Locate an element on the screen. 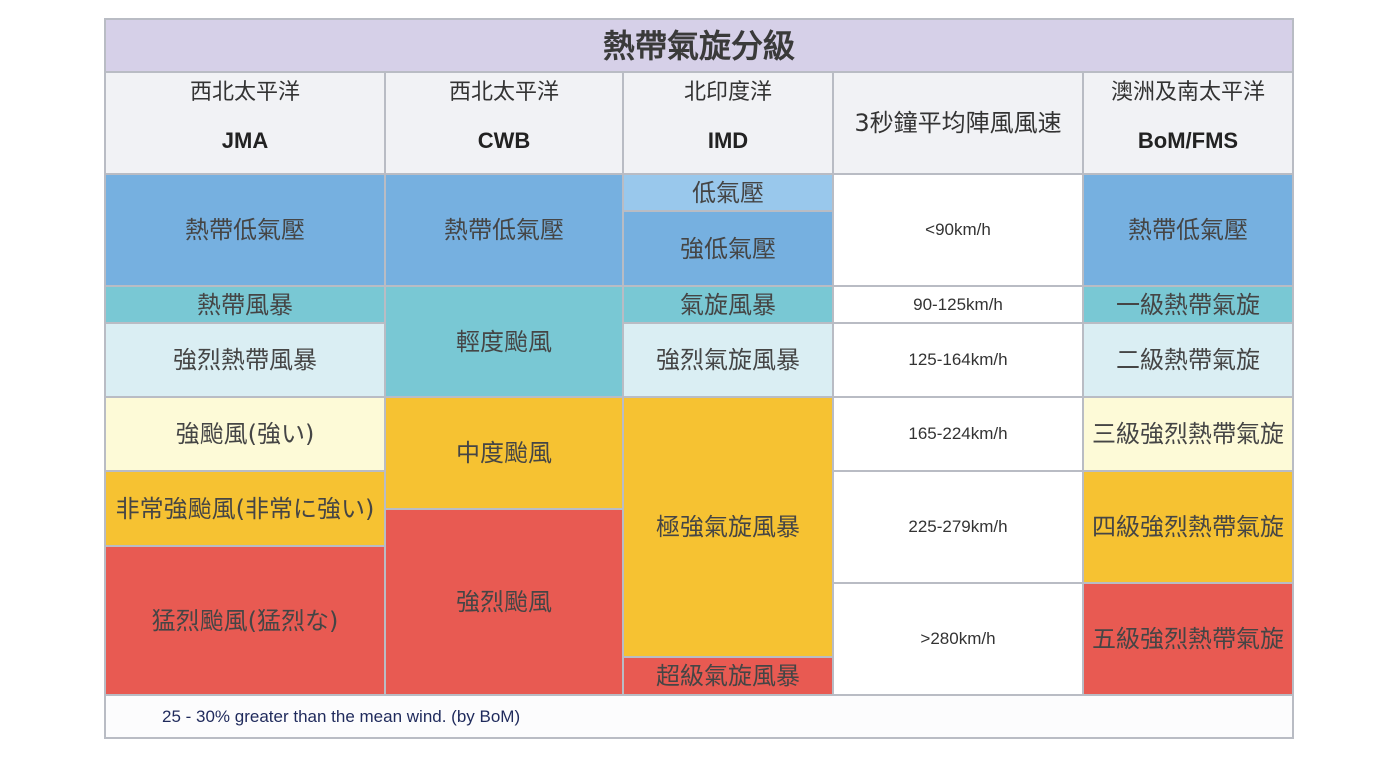  bom-category-1: 一級熱帶氣旋 is located at coordinates (1188, 304).